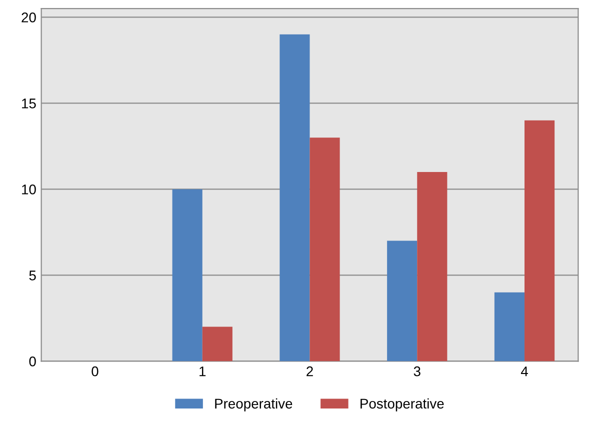 Image resolution: width=590 pixels, height=430 pixels. Describe the element at coordinates (29, 17) in the screenshot. I see `y-tick-label: 20` at that location.